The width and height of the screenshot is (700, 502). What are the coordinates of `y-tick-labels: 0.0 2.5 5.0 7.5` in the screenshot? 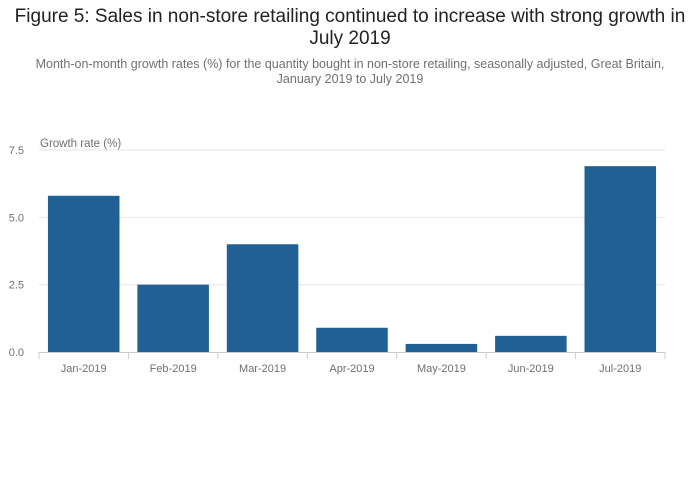 It's located at (16, 252).